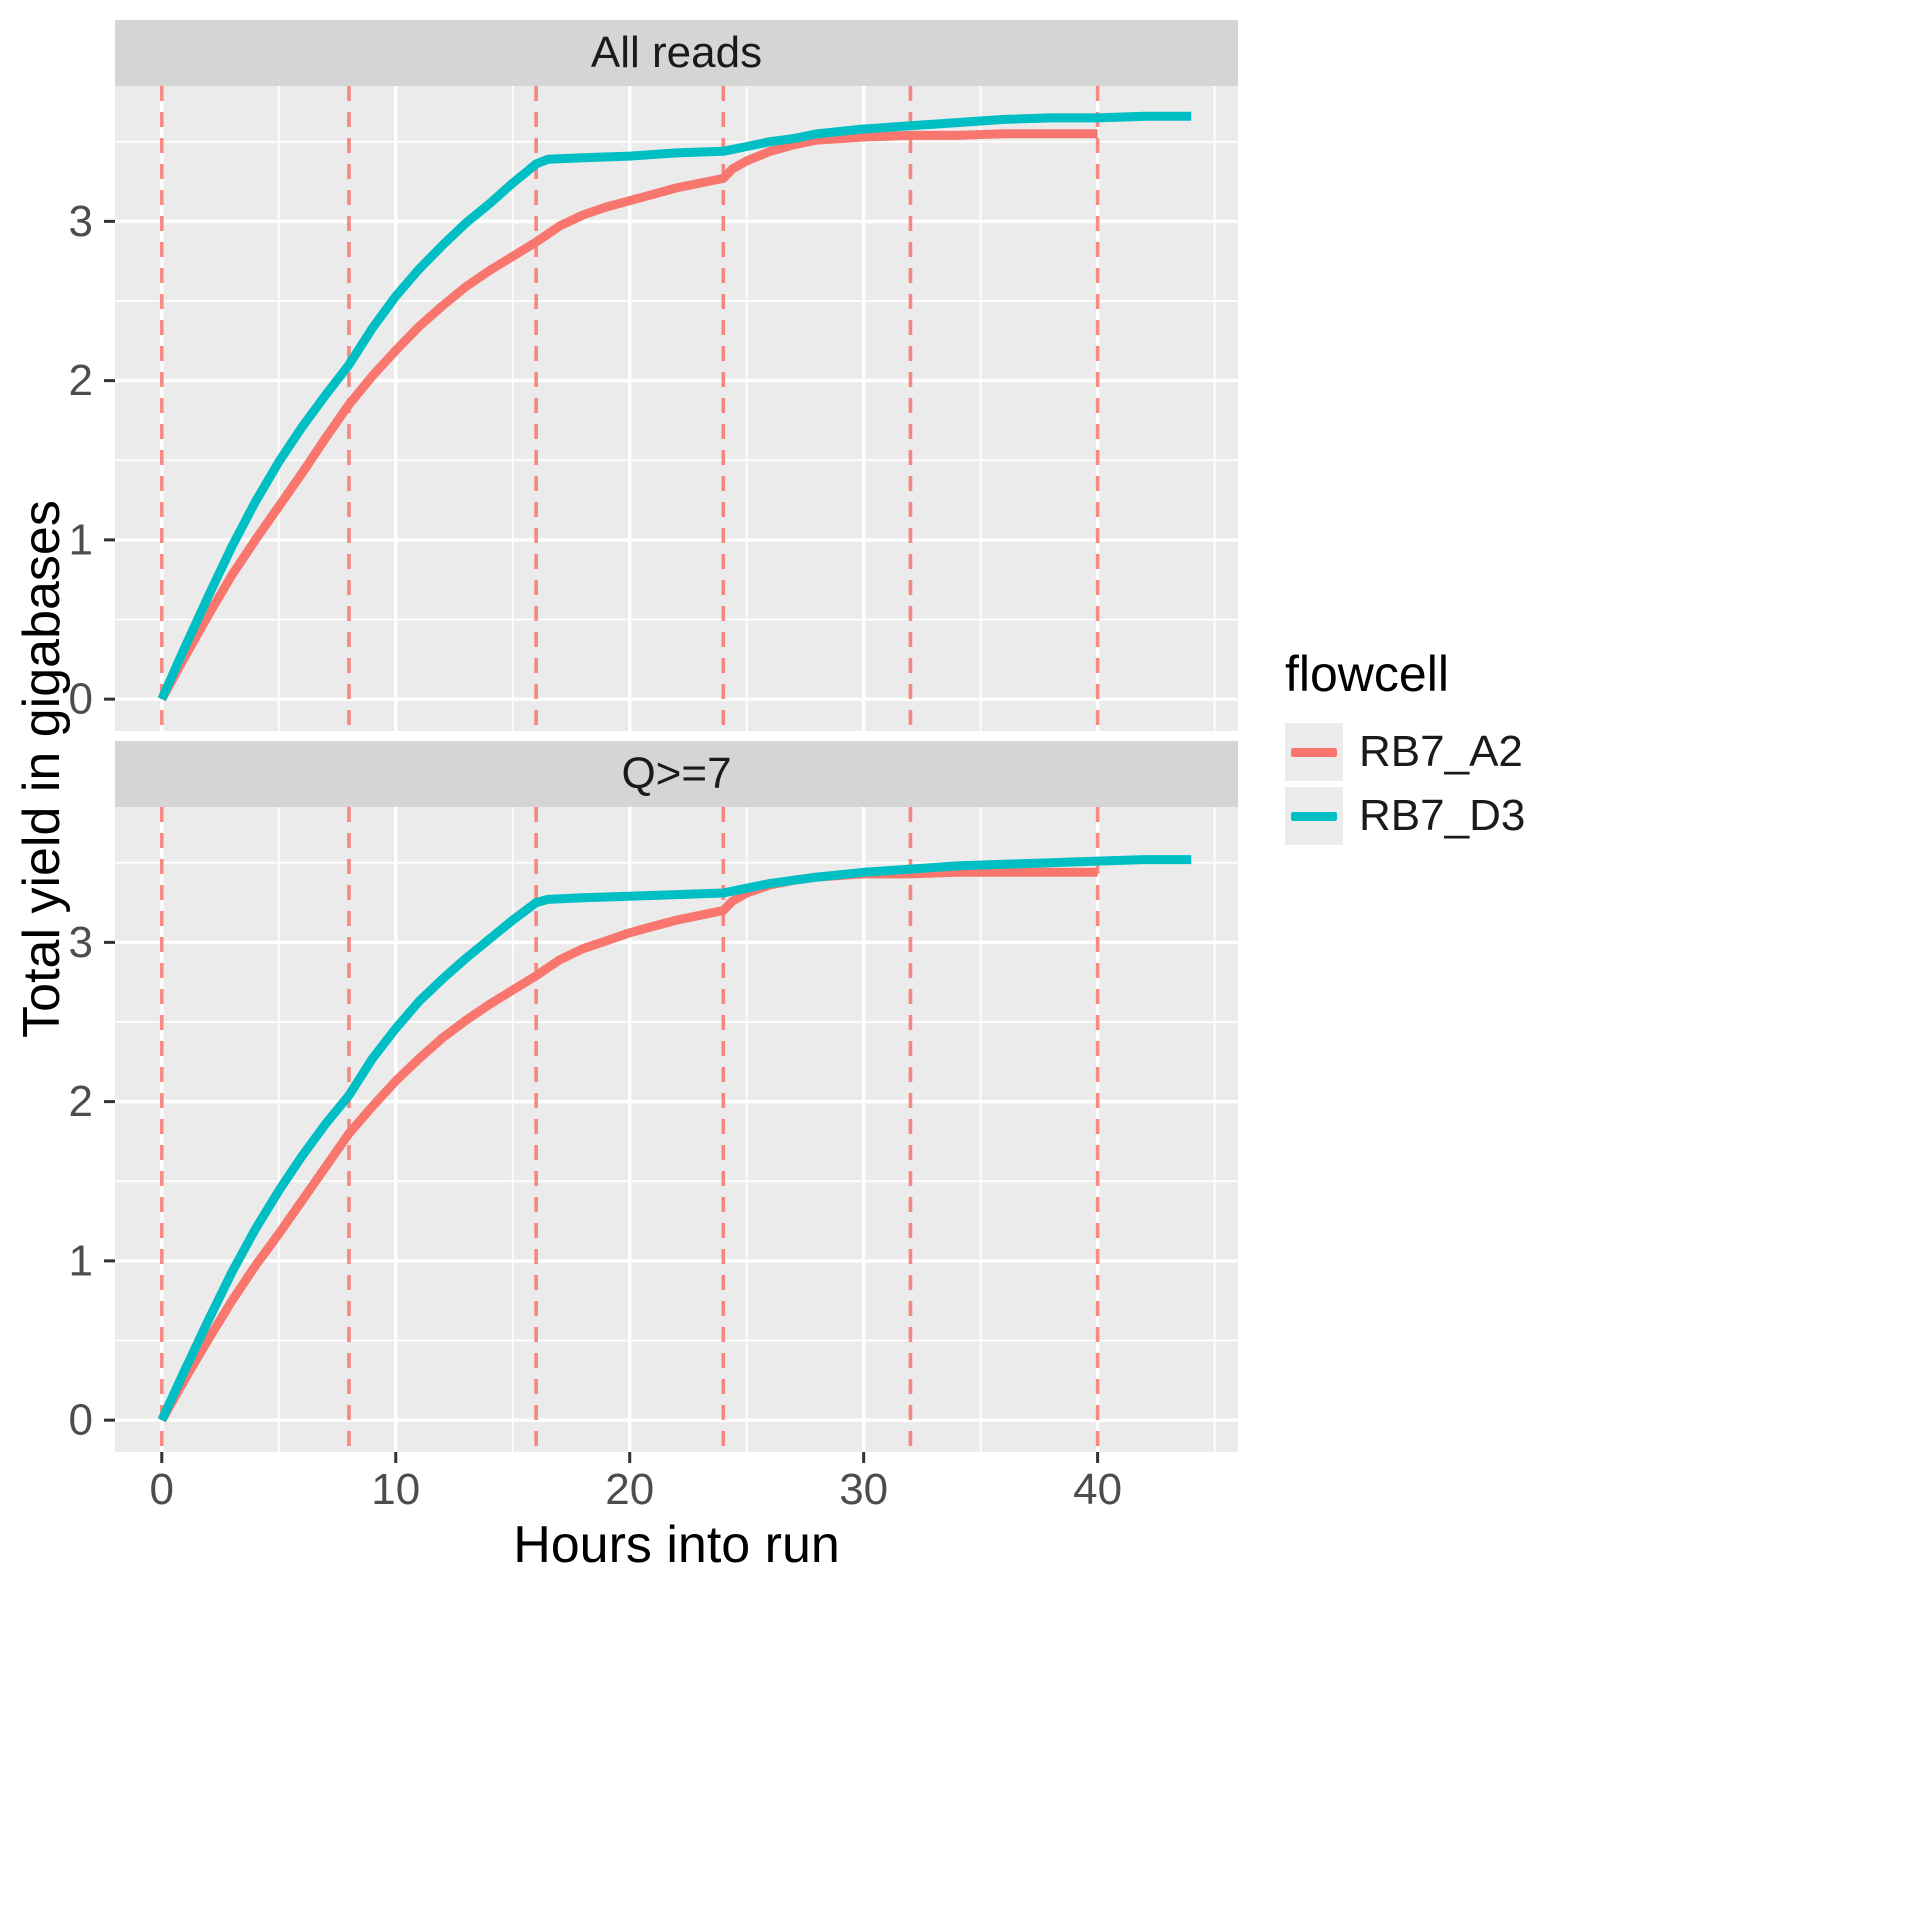  Describe the element at coordinates (1097, 1489) in the screenshot. I see `x-tick-label: 40` at that location.